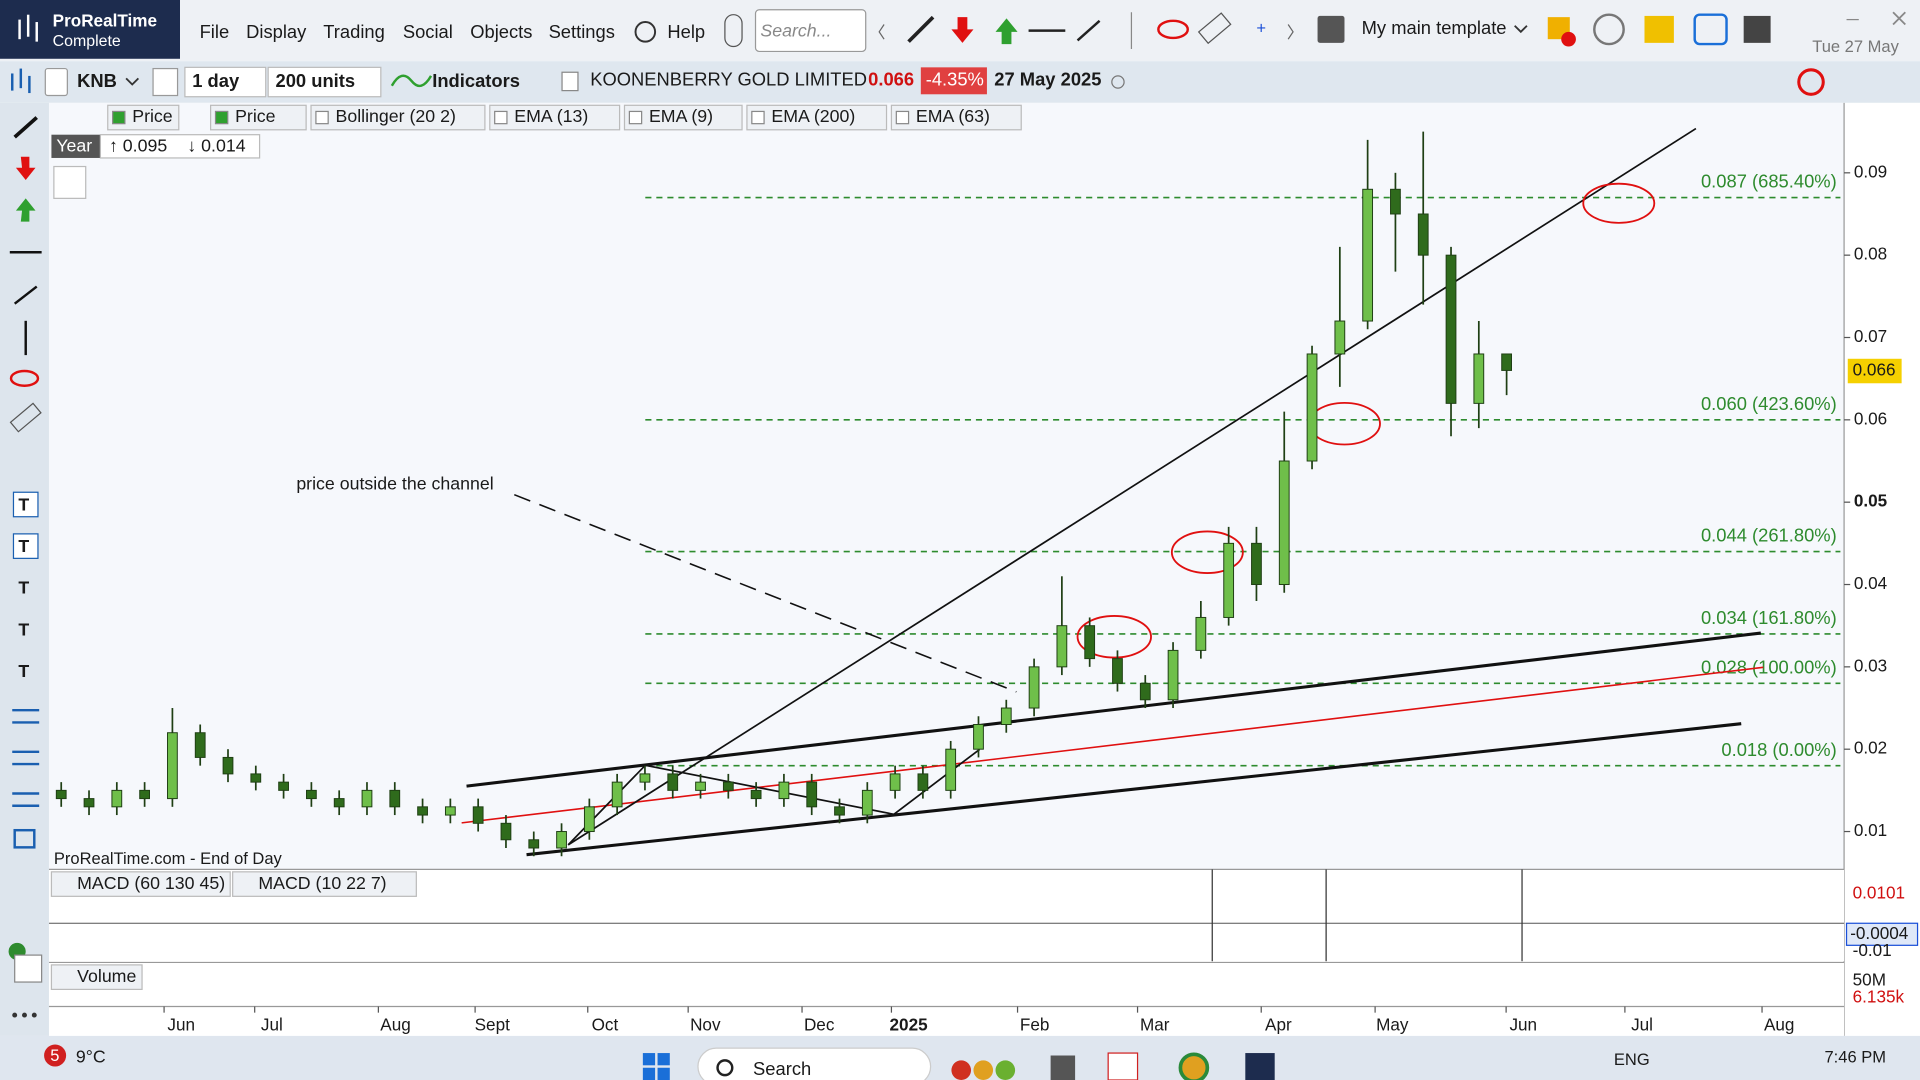  I want to click on market-icon, so click(70, 182).